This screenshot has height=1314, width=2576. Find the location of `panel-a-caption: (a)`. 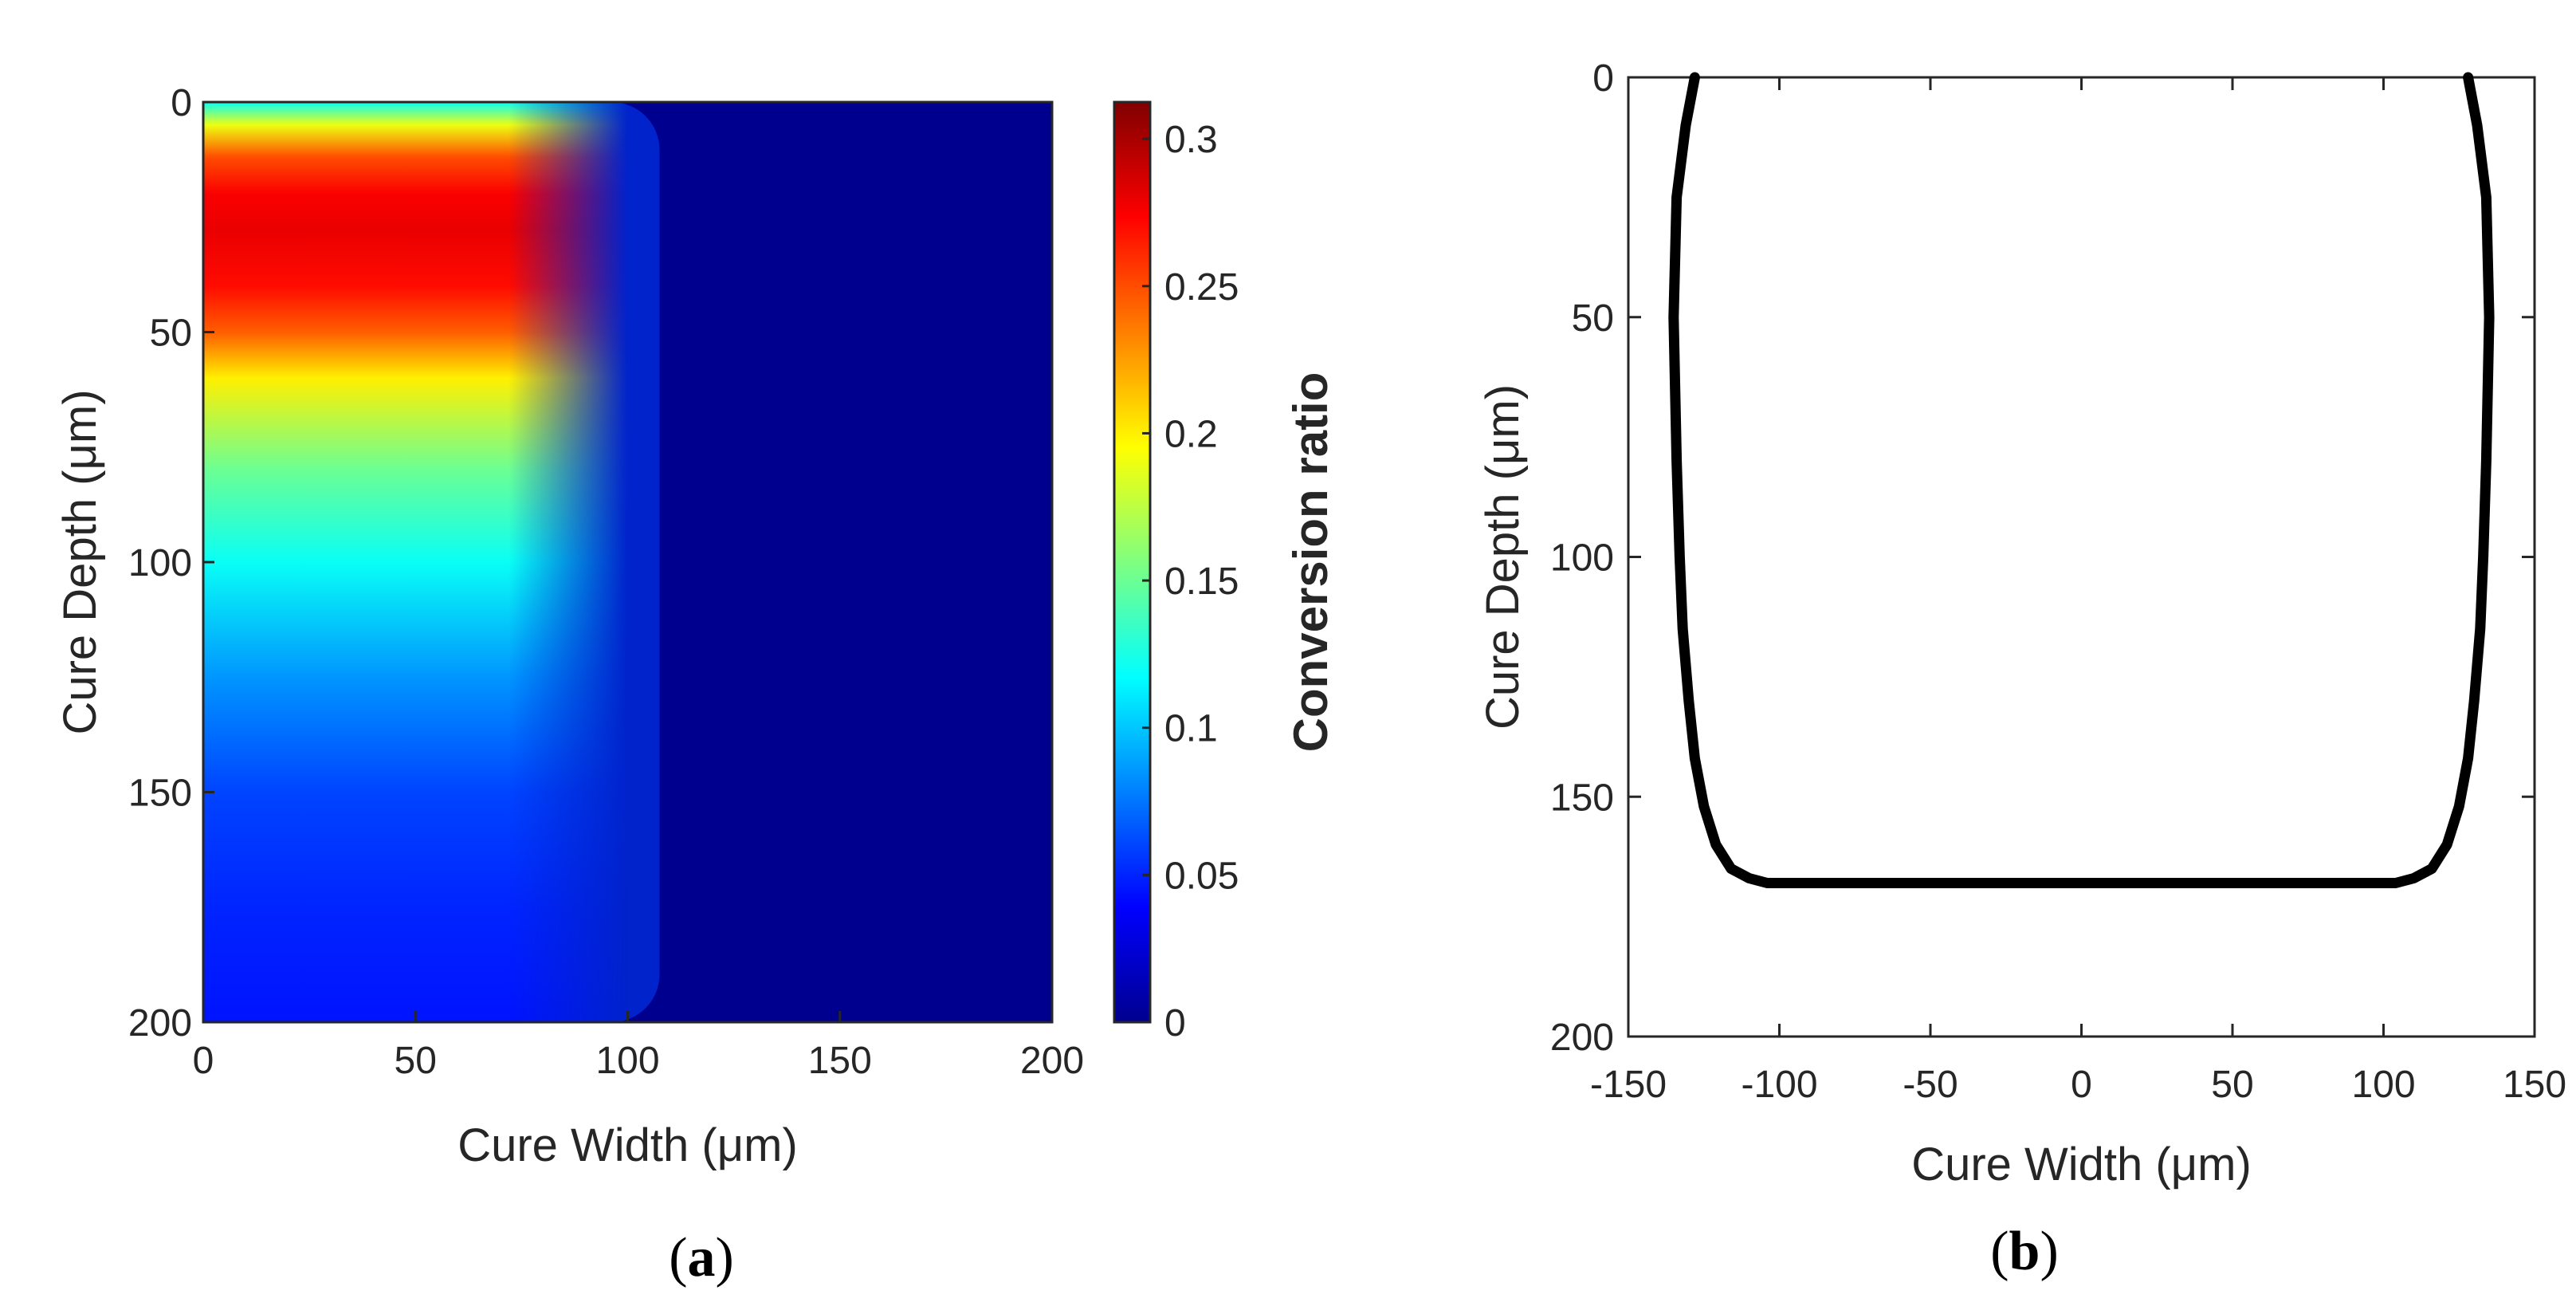

panel-a-caption: (a) is located at coordinates (701, 1257).